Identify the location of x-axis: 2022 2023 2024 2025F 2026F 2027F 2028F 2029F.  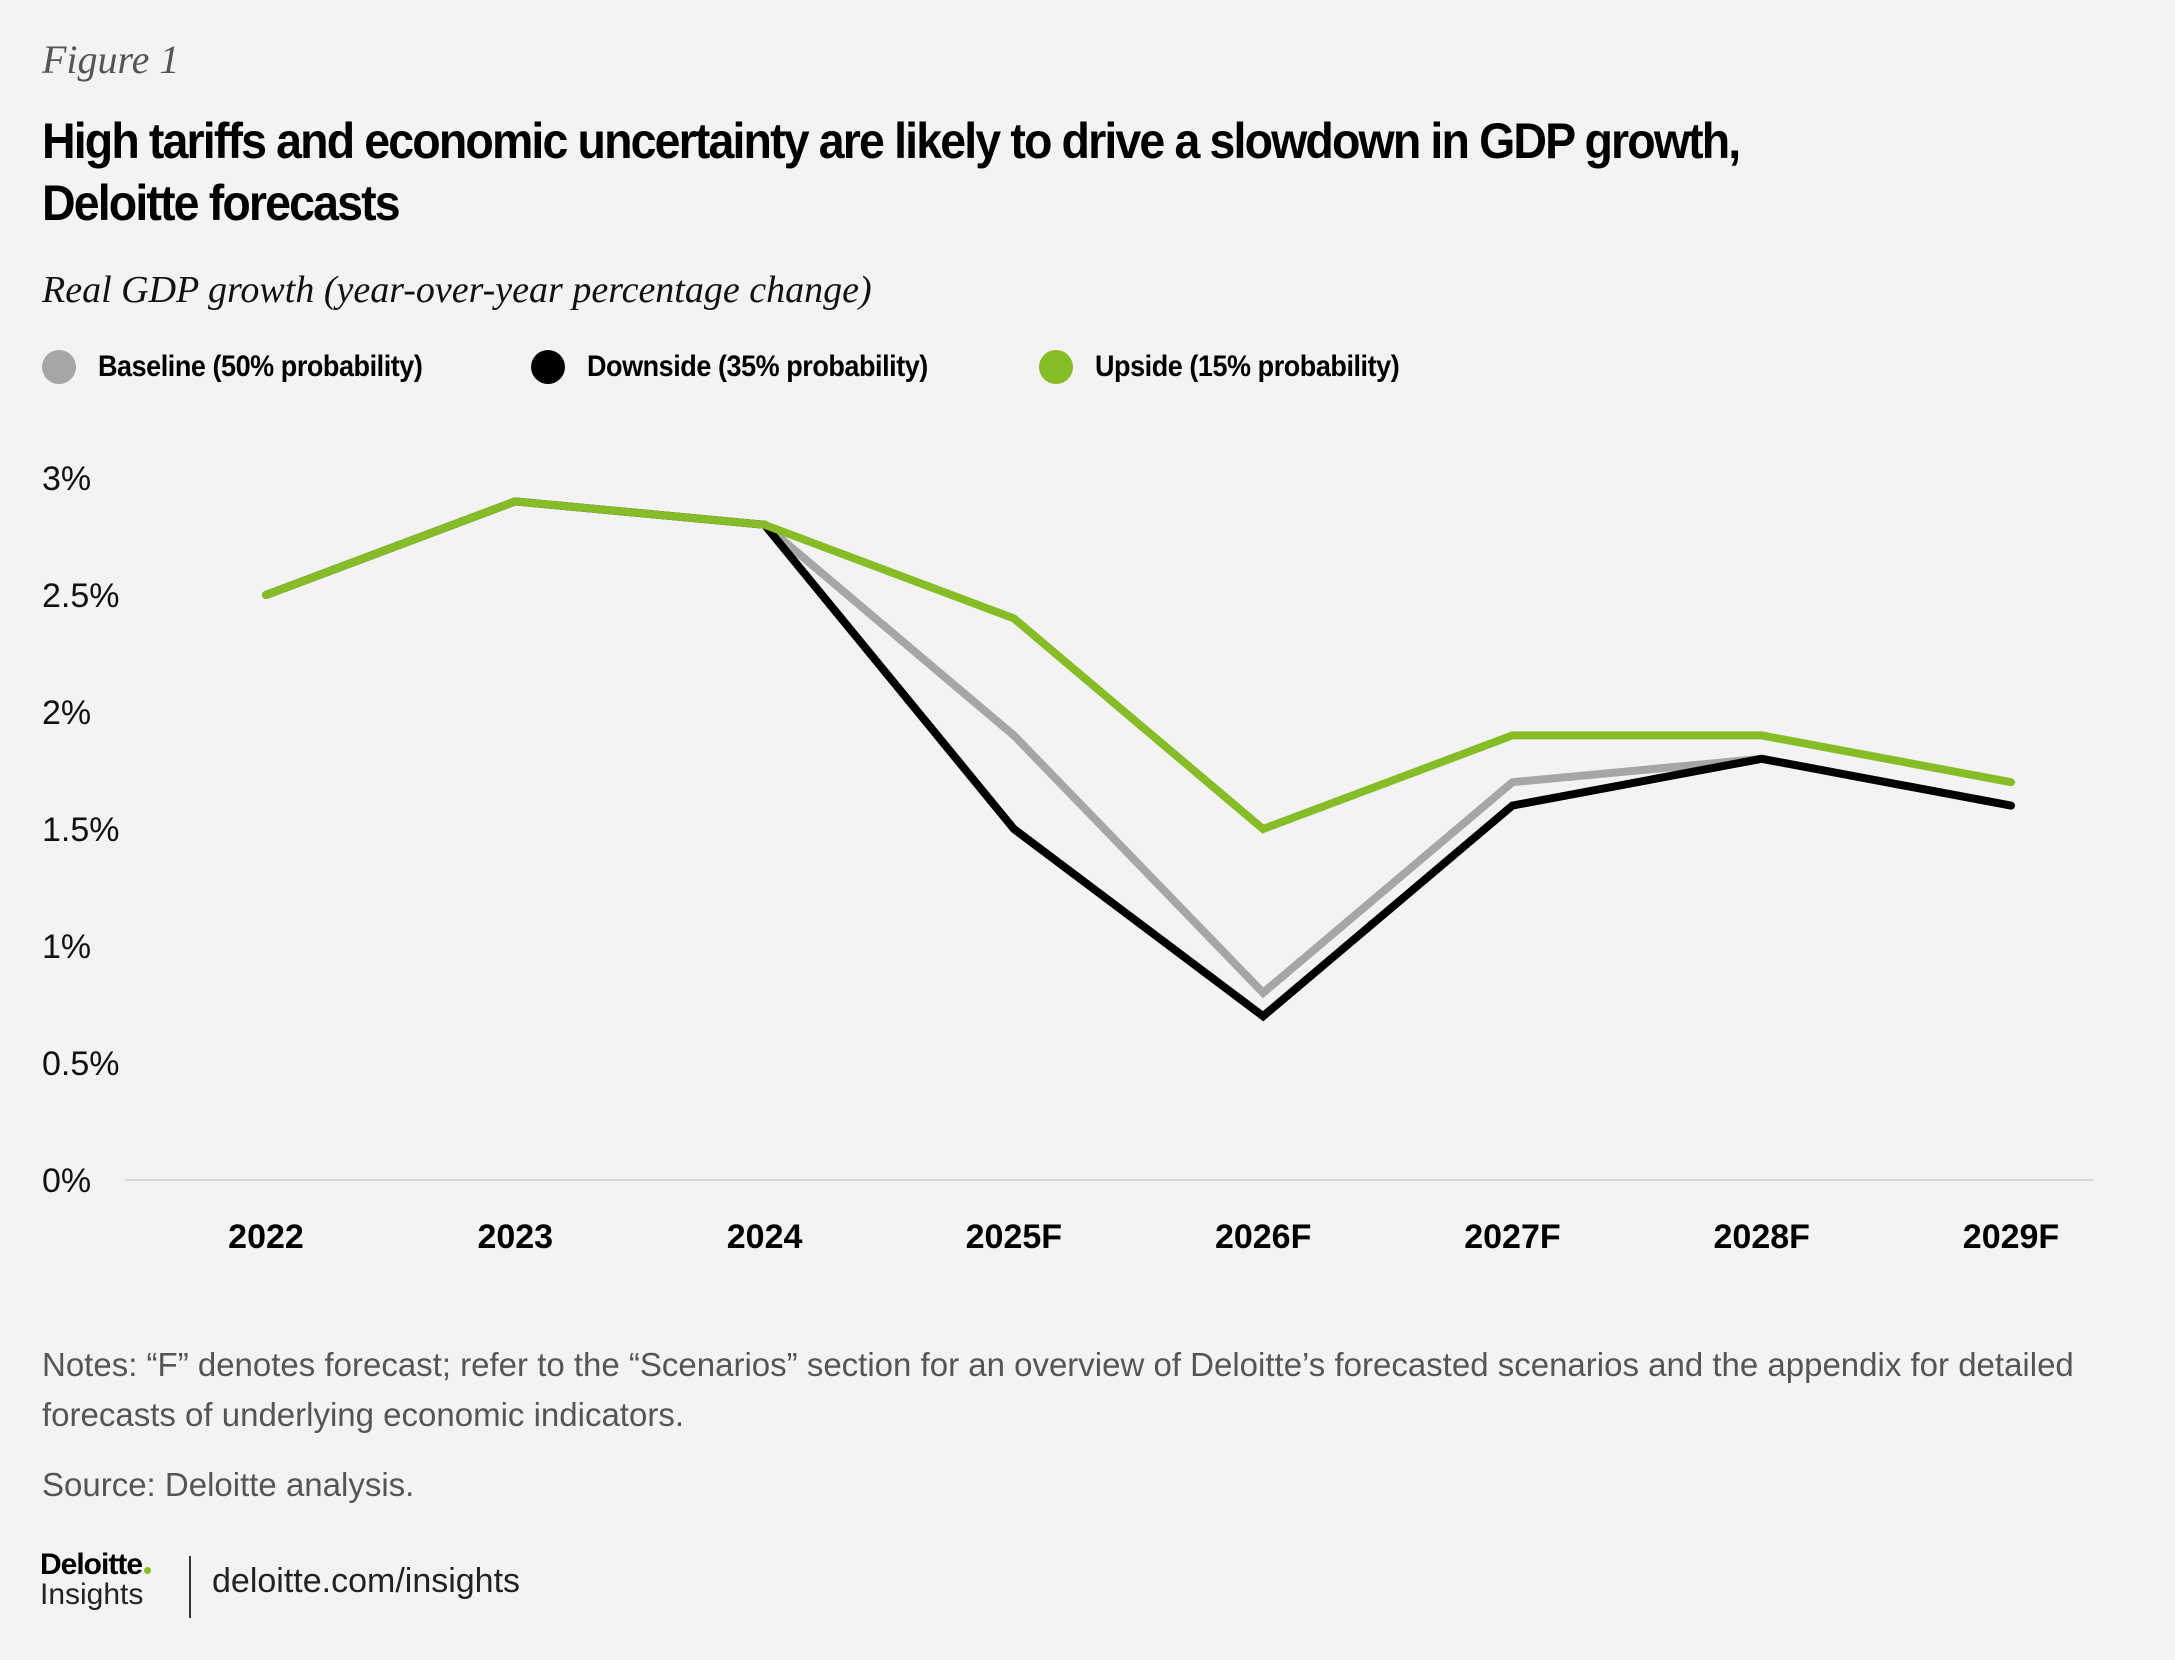
(1143, 1237).